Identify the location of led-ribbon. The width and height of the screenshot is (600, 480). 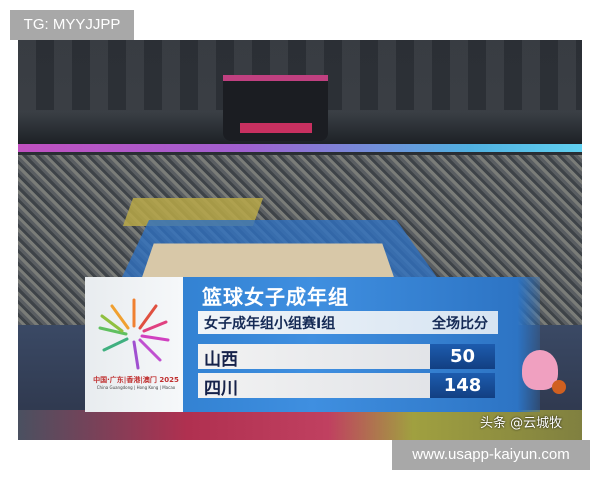
(300, 148).